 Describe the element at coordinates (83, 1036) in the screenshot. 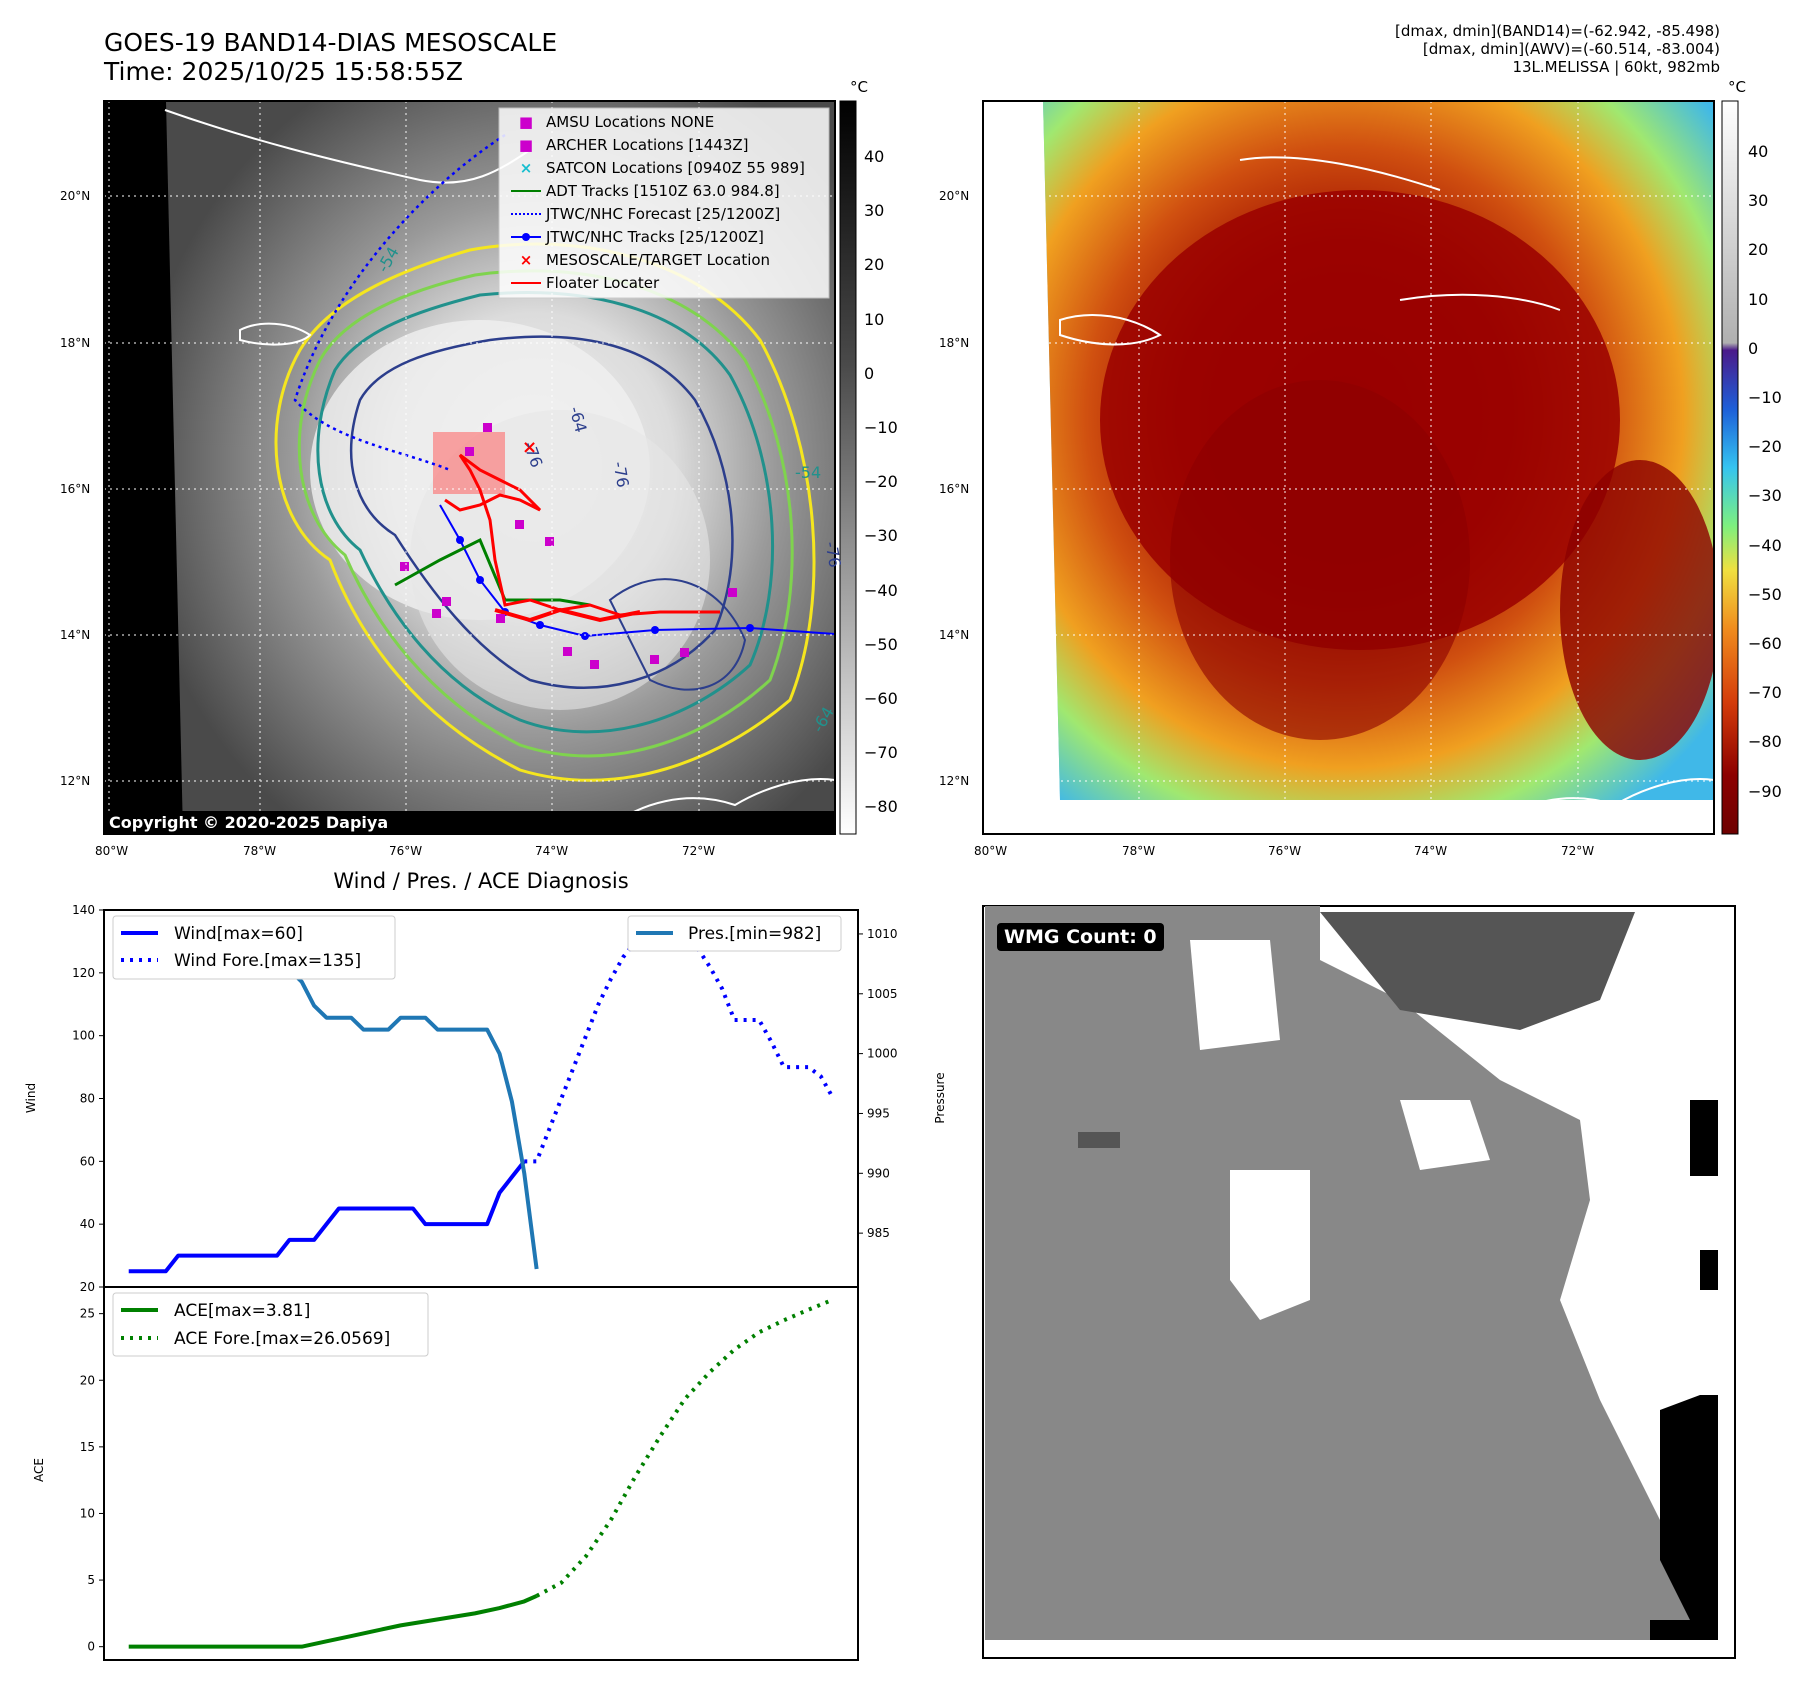

I see `y-tick-label: 100` at that location.